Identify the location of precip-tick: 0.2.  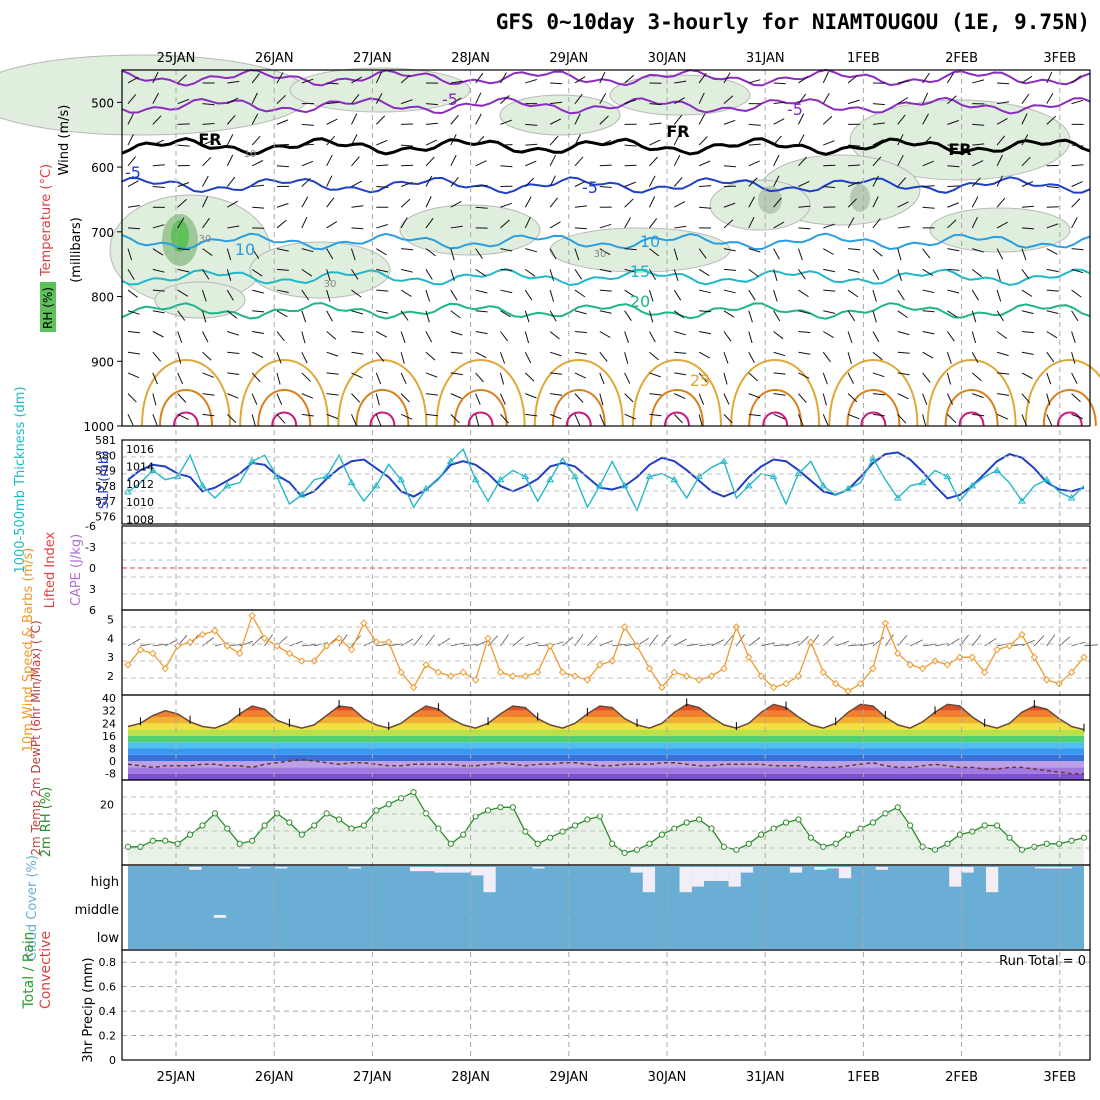
(108, 1036).